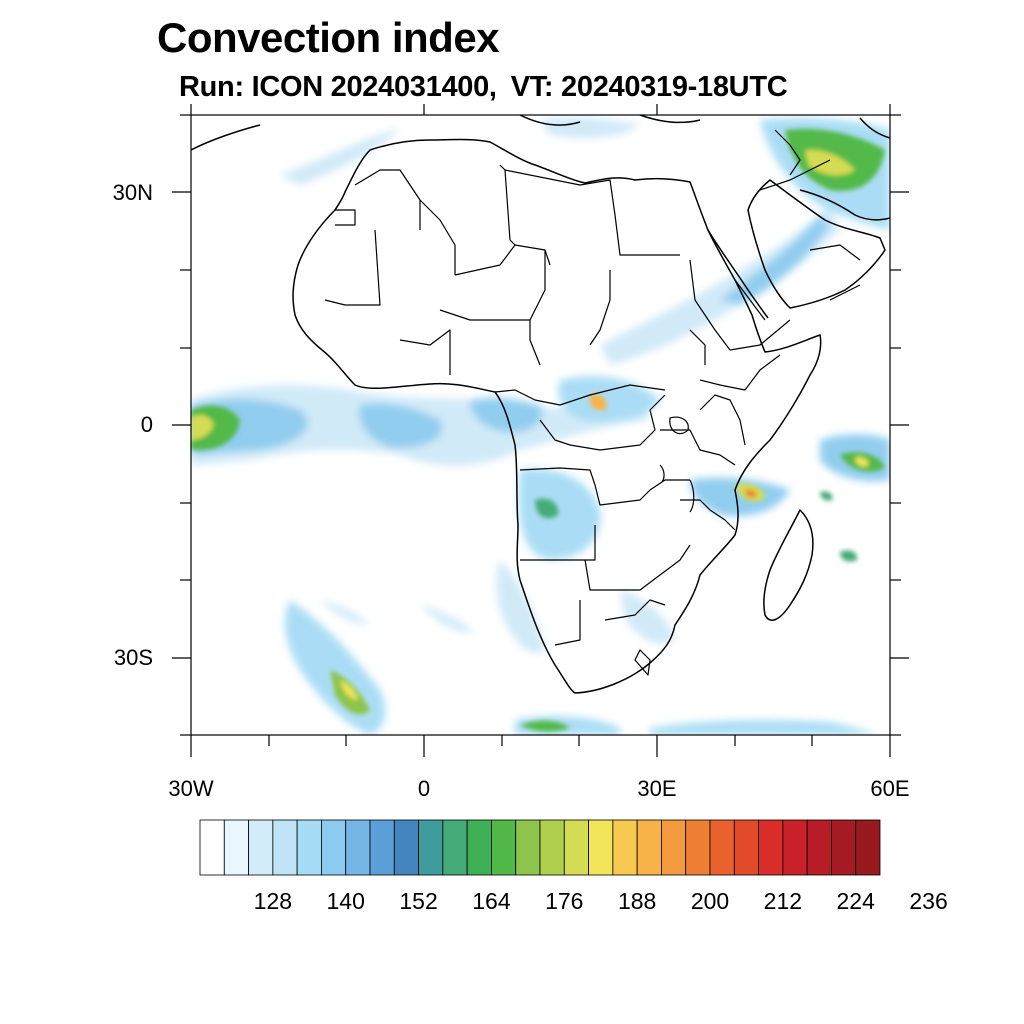  Describe the element at coordinates (273, 901) in the screenshot. I see `colorbar-label: 128` at that location.